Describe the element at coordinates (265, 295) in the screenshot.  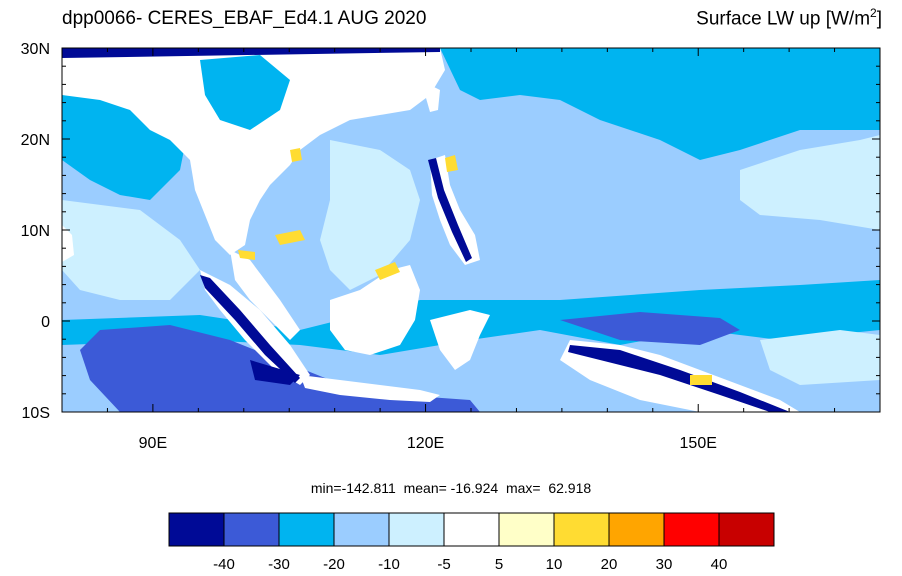
I see `land-malay-peninsula` at that location.